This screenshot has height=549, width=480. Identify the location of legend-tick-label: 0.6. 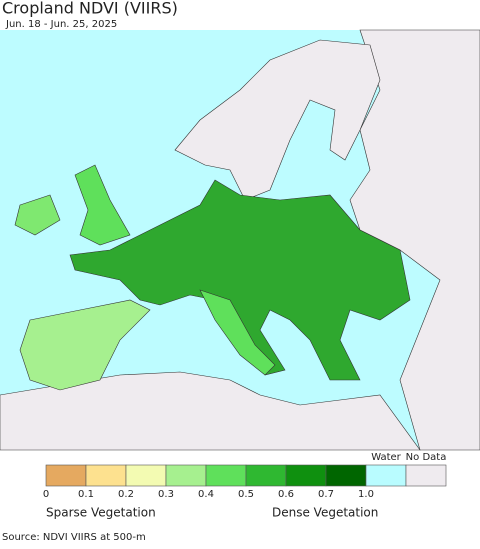
(286, 494).